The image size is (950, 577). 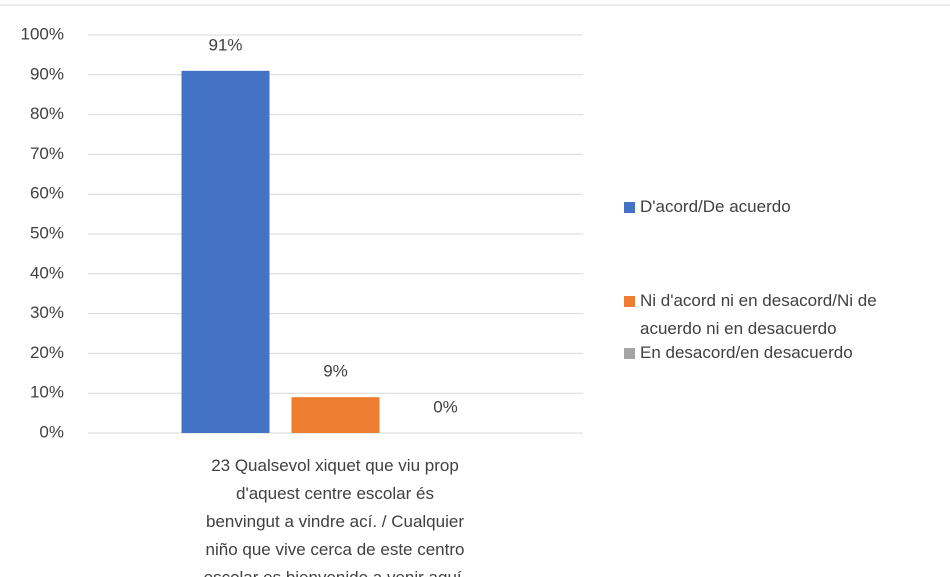 I want to click on legend-item: D'acord/De acuerdo, so click(x=782, y=207).